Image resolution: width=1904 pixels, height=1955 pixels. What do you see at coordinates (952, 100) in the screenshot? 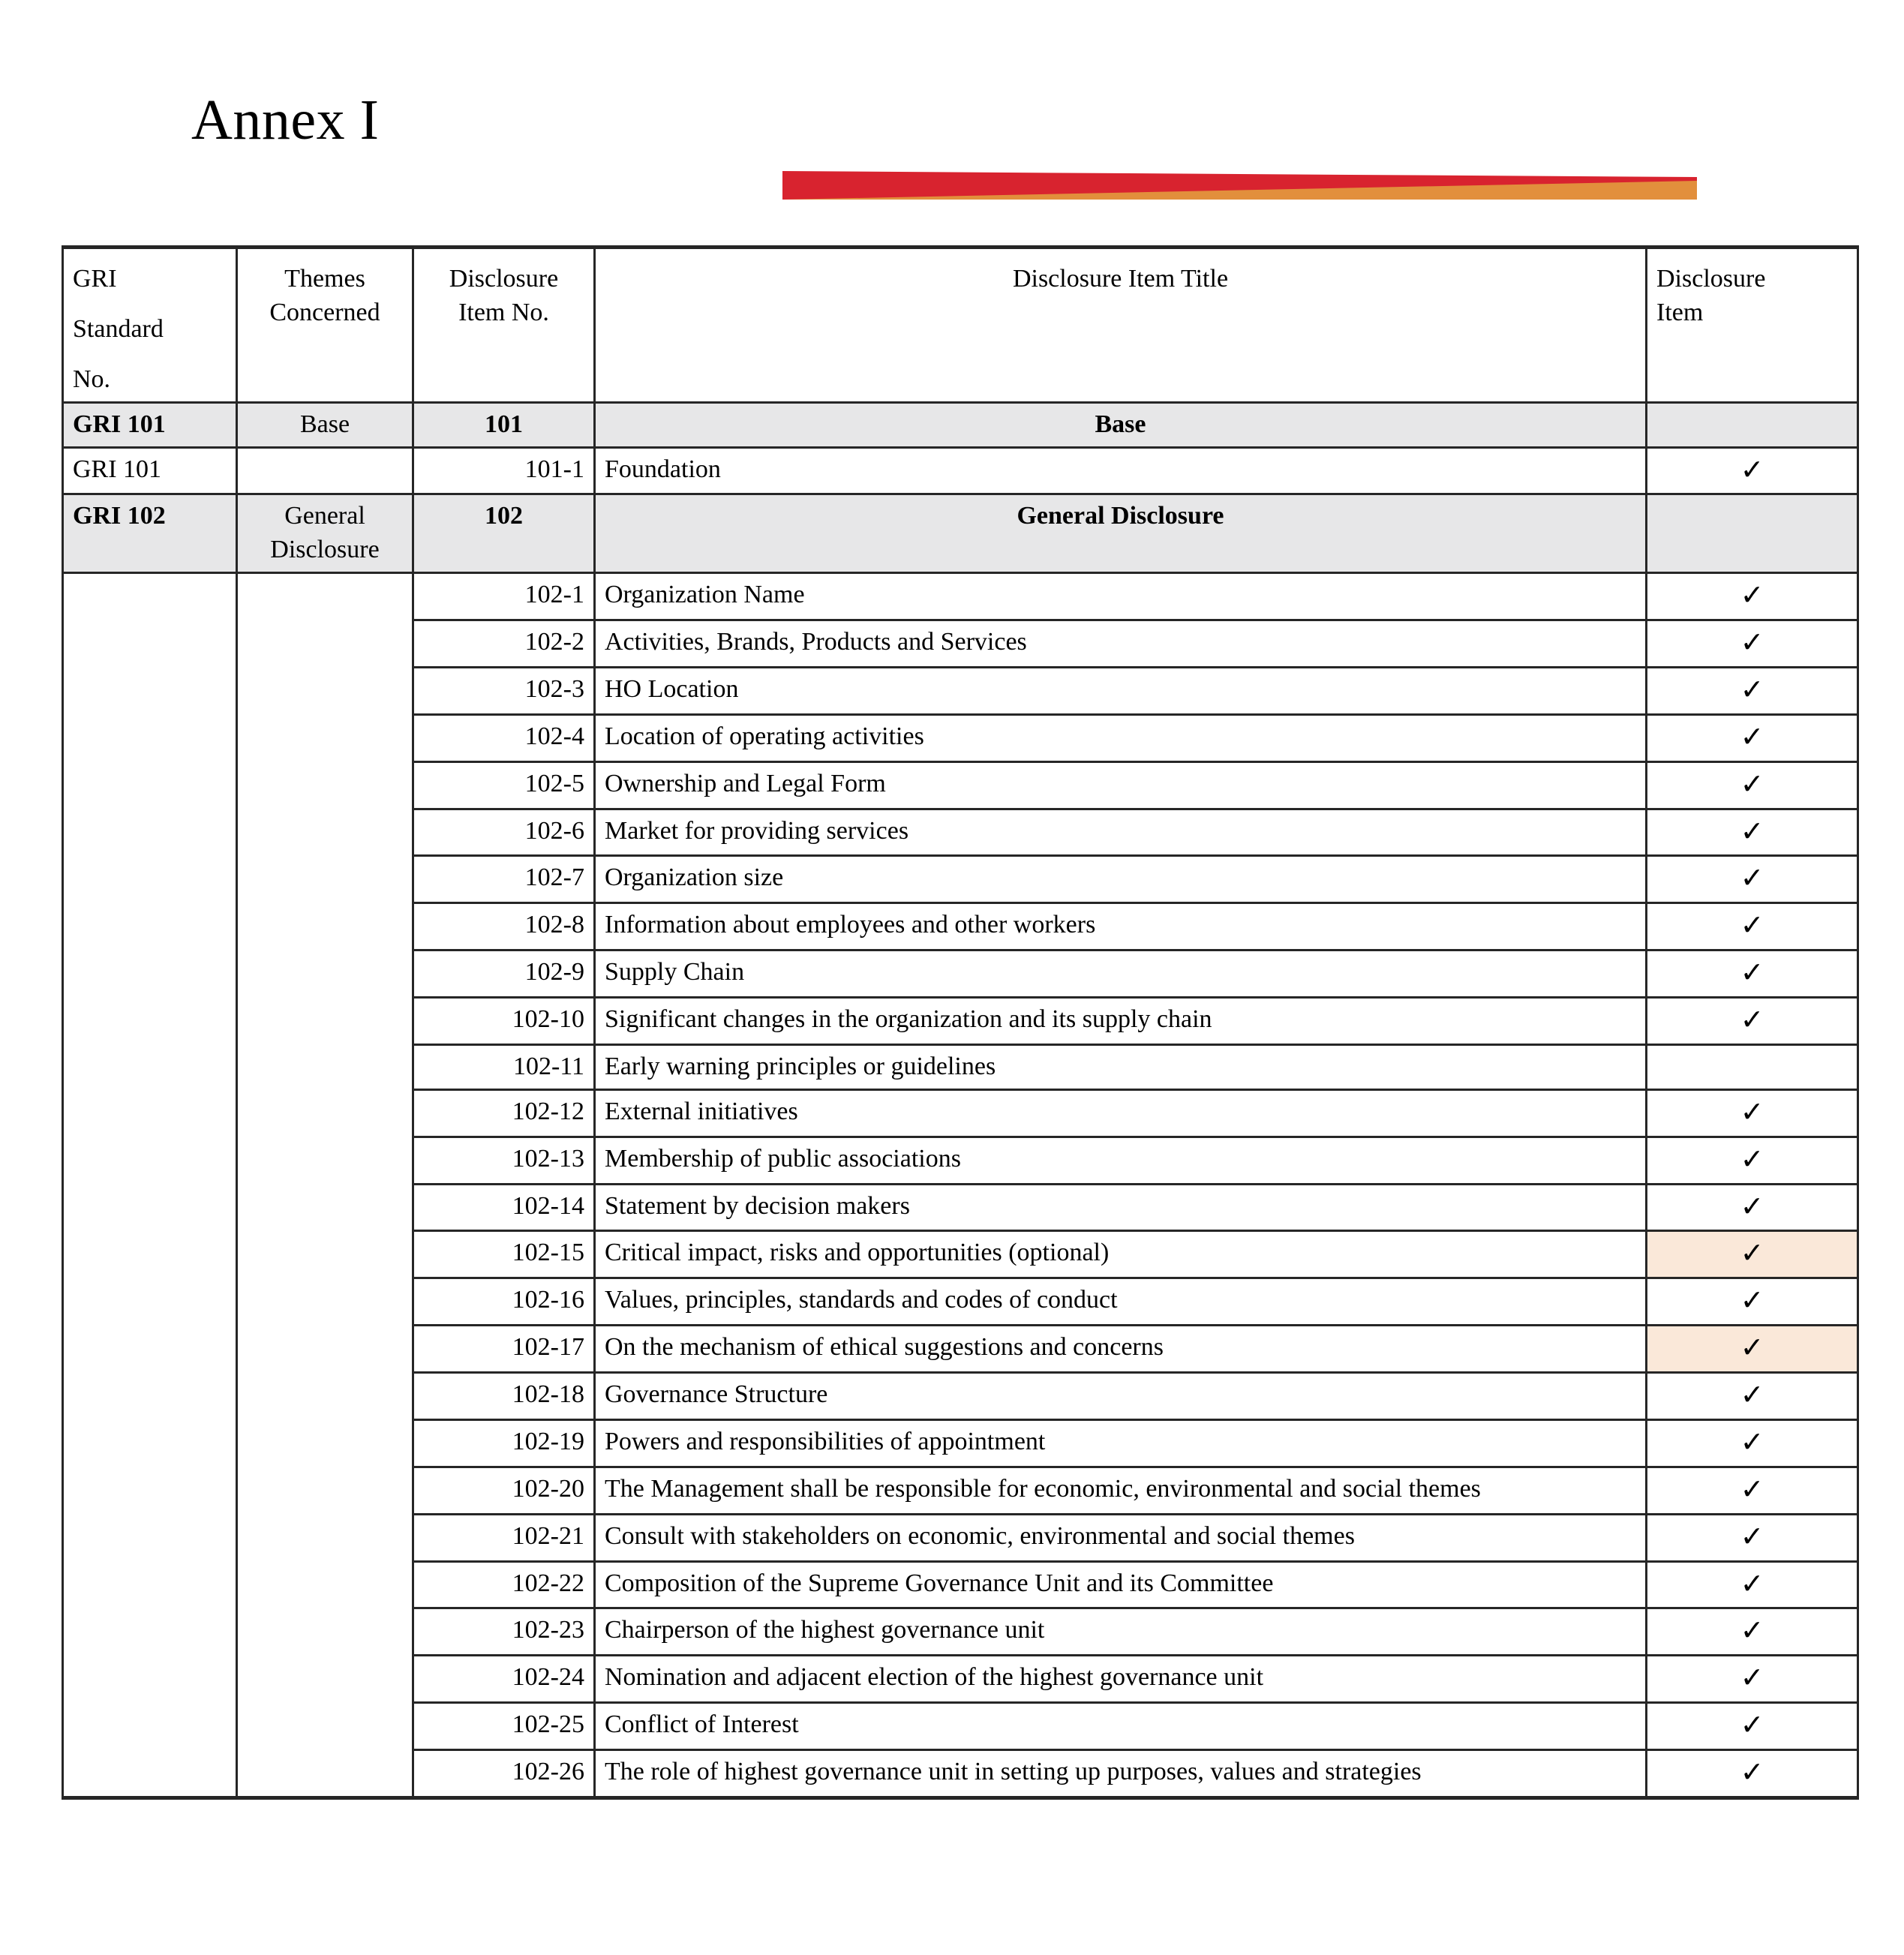
I see `page-header: Annex I` at bounding box center [952, 100].